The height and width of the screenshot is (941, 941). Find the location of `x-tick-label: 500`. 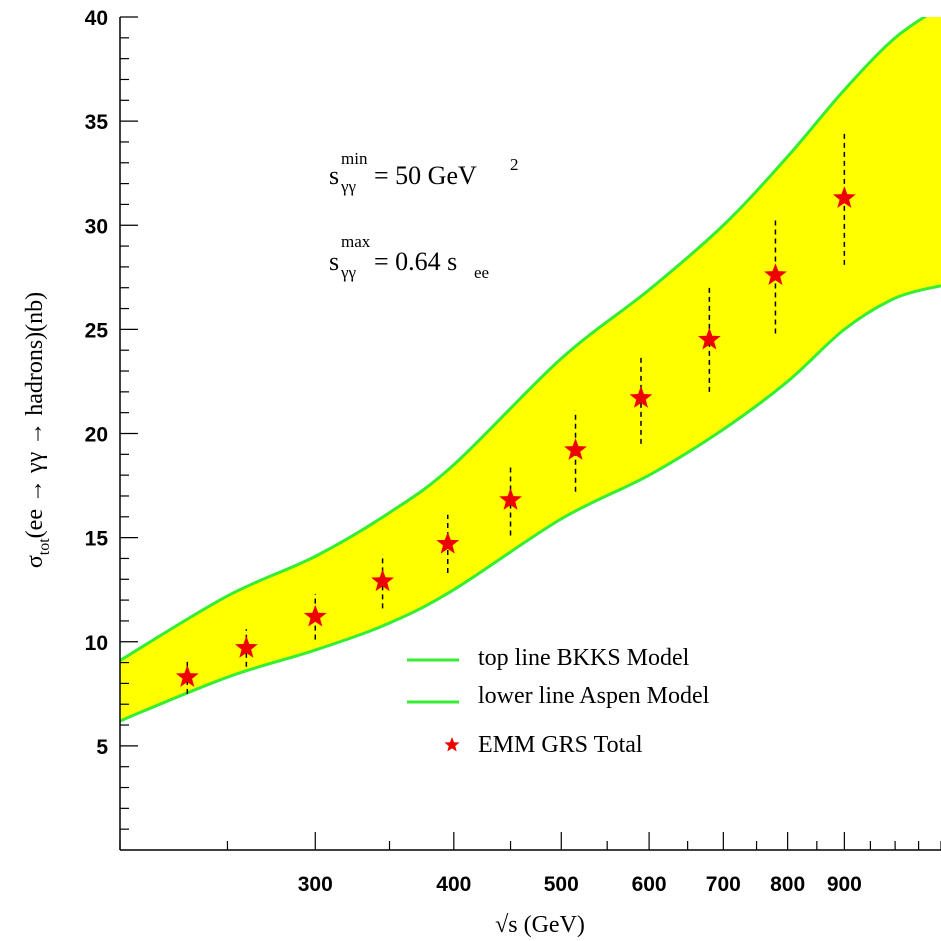

x-tick-label: 500 is located at coordinates (561, 884).